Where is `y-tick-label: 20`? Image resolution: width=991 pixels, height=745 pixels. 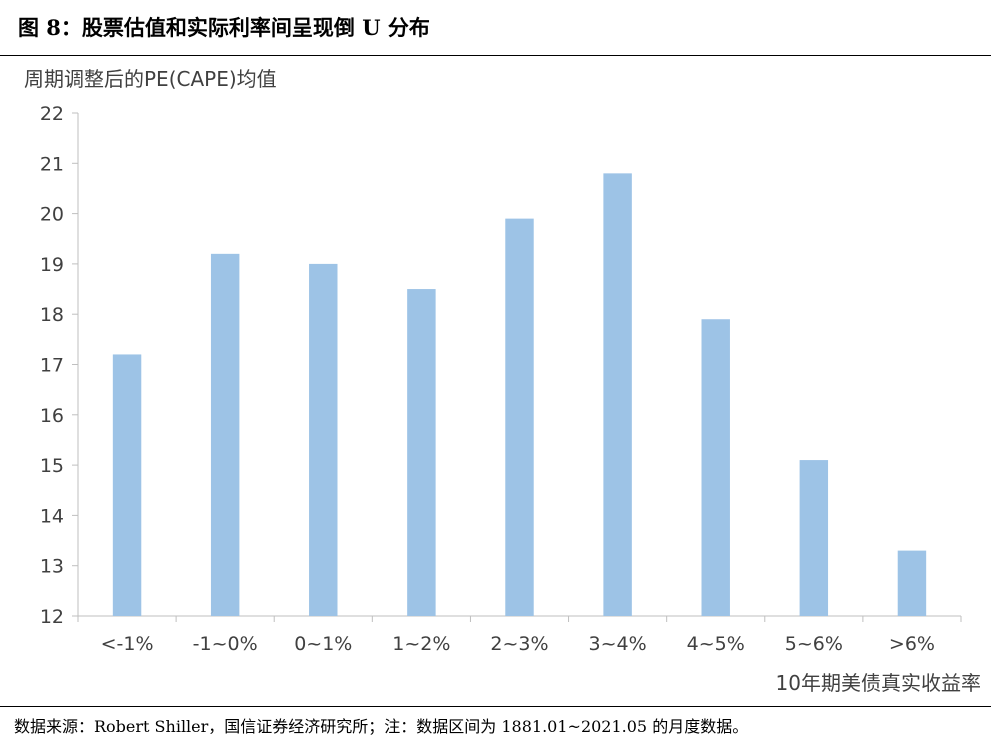 y-tick-label: 20 is located at coordinates (52, 215).